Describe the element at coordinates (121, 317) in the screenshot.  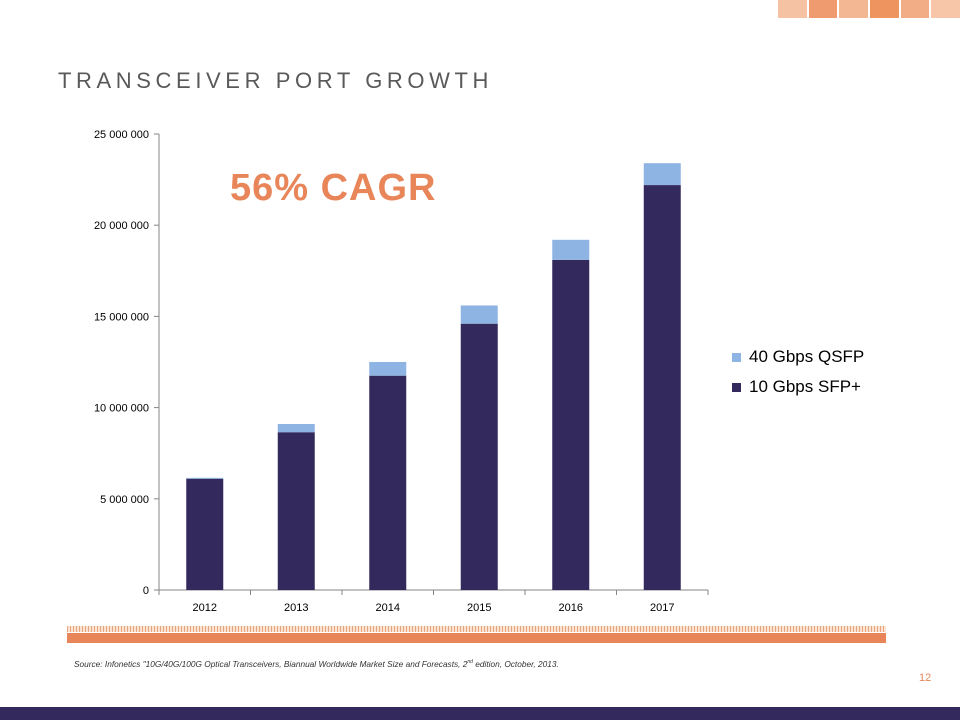
I see `y-tick-label: 15 000 000` at that location.